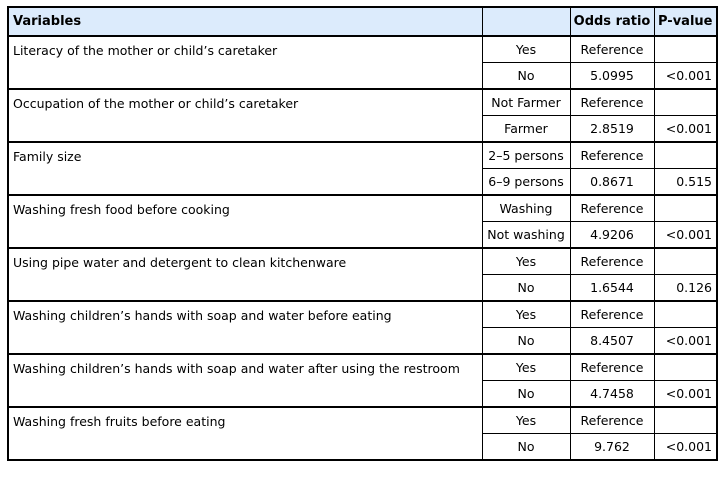 This screenshot has height=477, width=725. What do you see at coordinates (245, 21) in the screenshot?
I see `column-header-variables: Variables` at bounding box center [245, 21].